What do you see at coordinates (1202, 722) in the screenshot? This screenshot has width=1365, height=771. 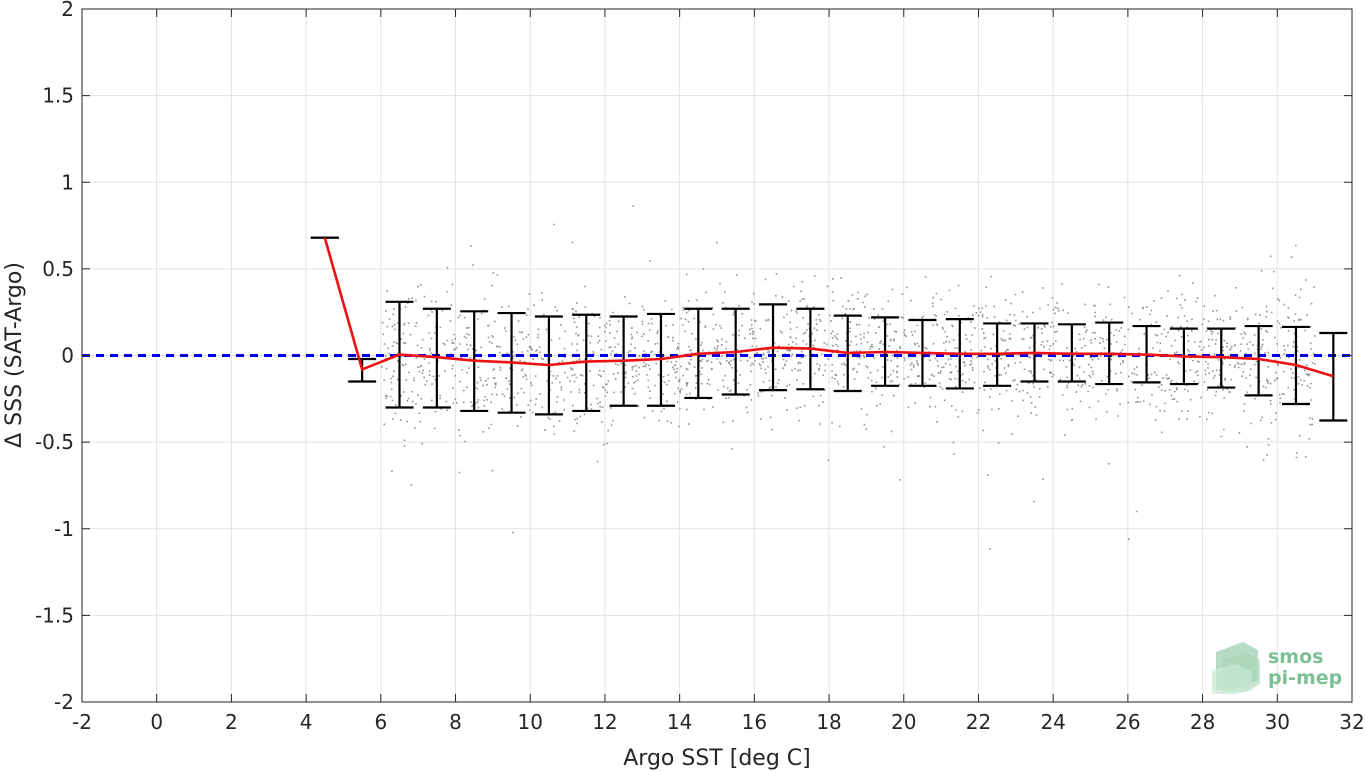 I see `x-tick-label: 28` at bounding box center [1202, 722].